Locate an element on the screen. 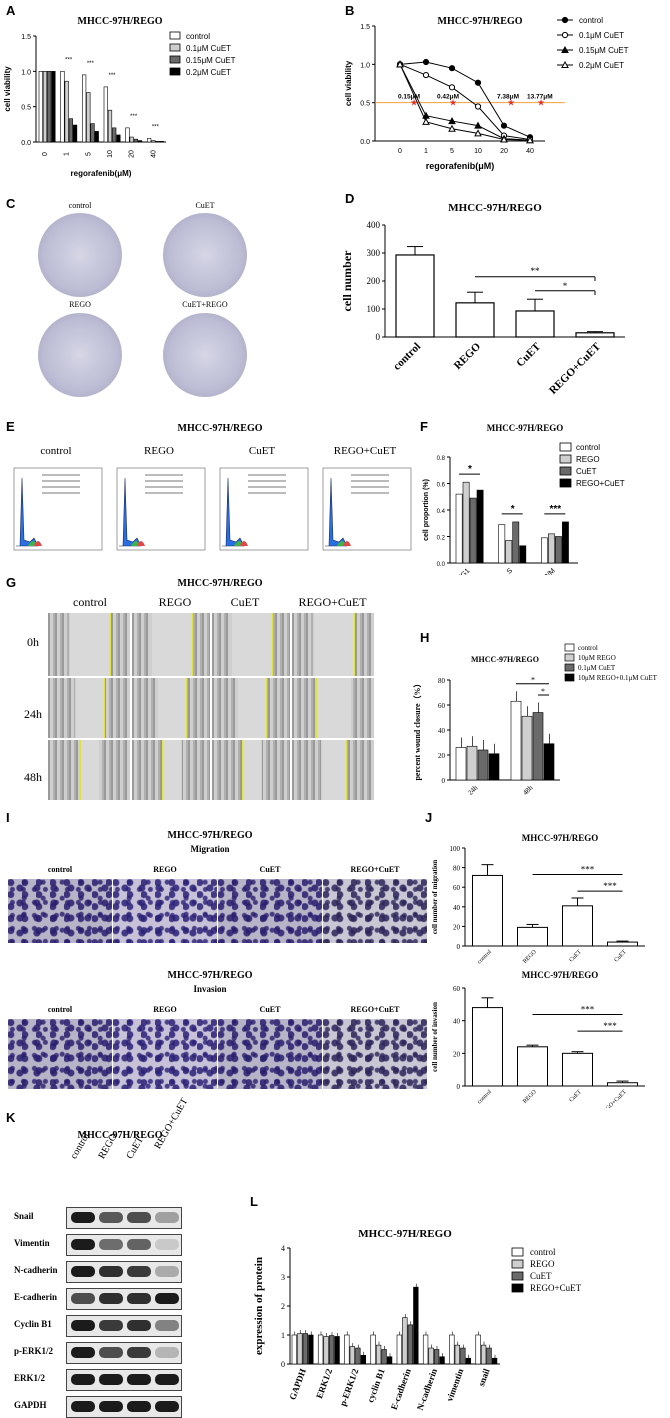 The height and width of the screenshot is (1418, 670). bar-REGO+CuET is located at coordinates (595, 335).